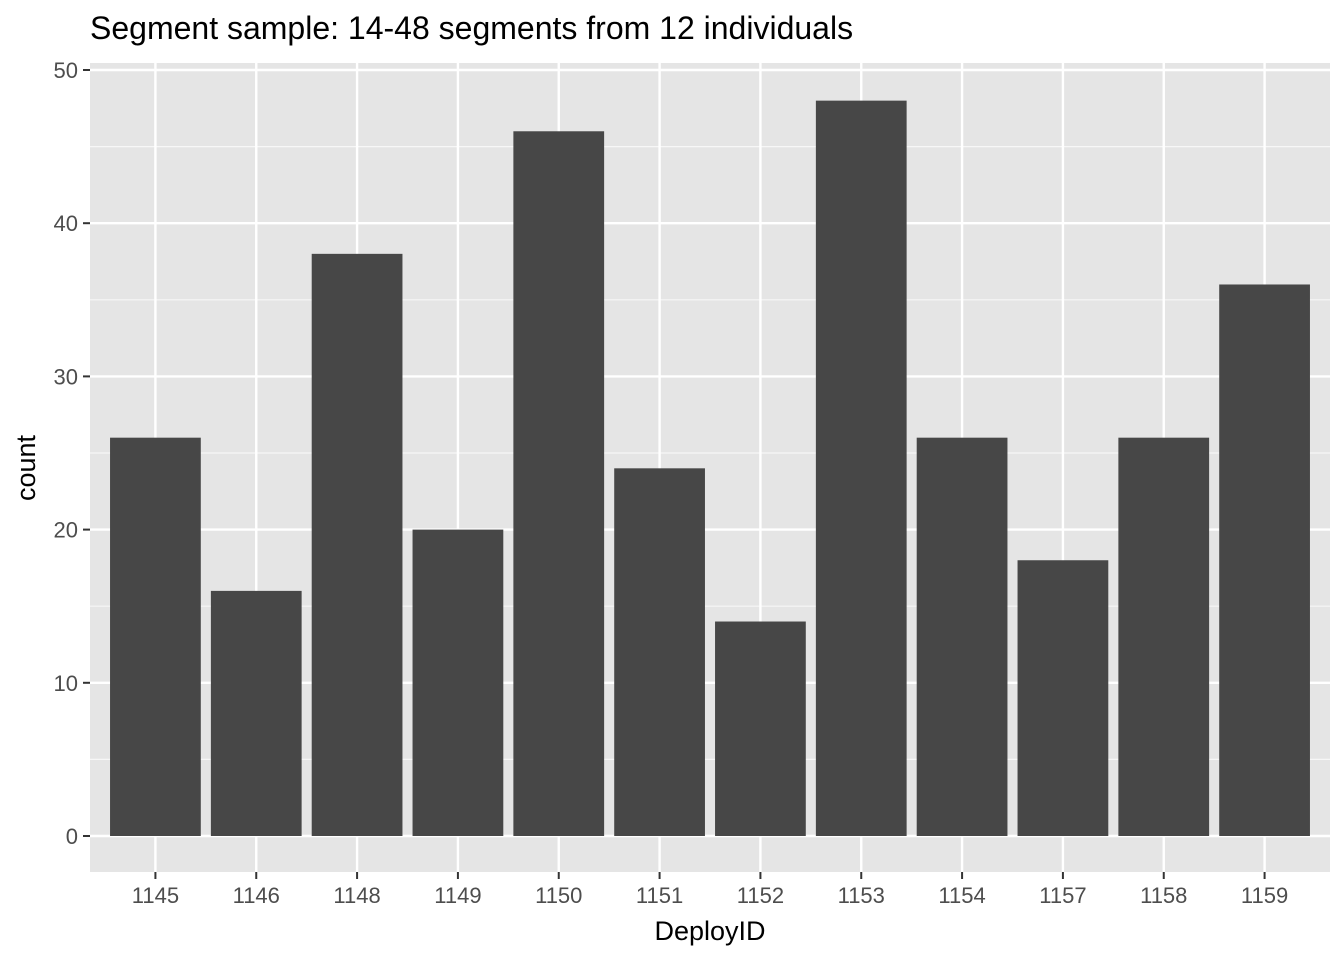 This screenshot has width=1344, height=960. What do you see at coordinates (26, 467) in the screenshot?
I see `y-axis-title: count` at bounding box center [26, 467].